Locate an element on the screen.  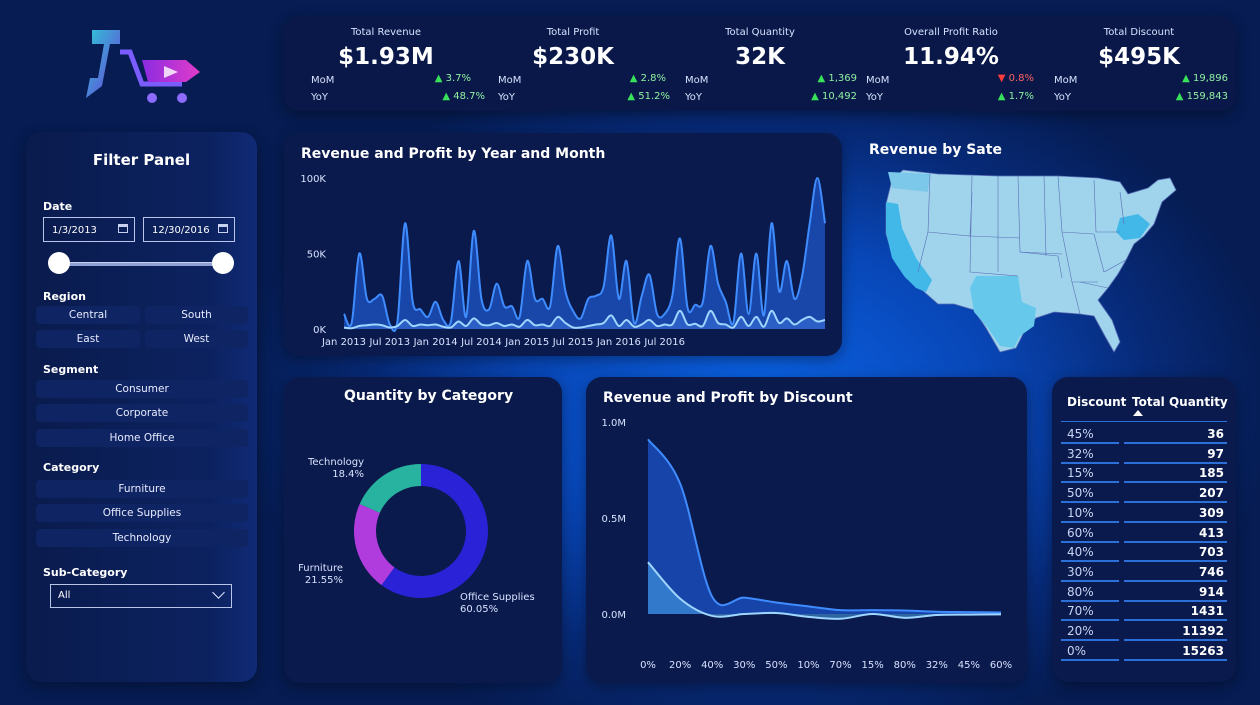
table-row: 10% 309 is located at coordinates (1144, 513).